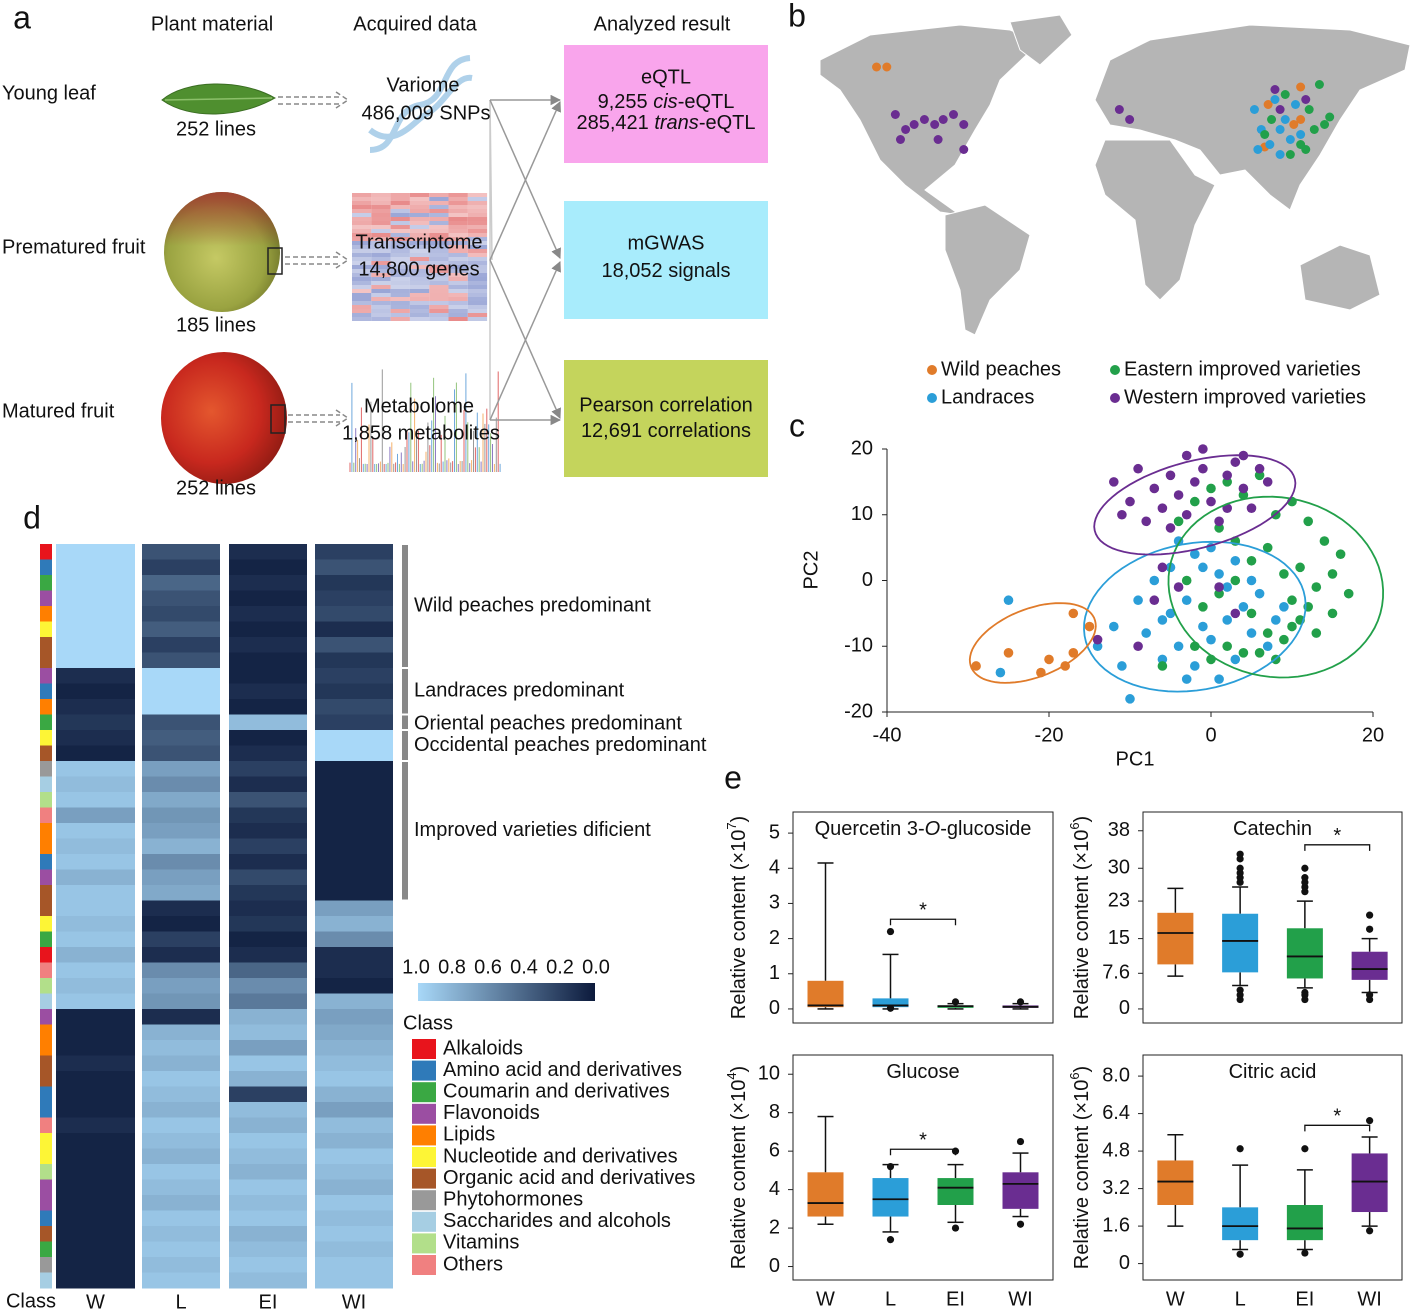 This screenshot has height=1315, width=1416. What do you see at coordinates (1369, 1299) in the screenshot?
I see `x-tick-label: WI` at bounding box center [1369, 1299].